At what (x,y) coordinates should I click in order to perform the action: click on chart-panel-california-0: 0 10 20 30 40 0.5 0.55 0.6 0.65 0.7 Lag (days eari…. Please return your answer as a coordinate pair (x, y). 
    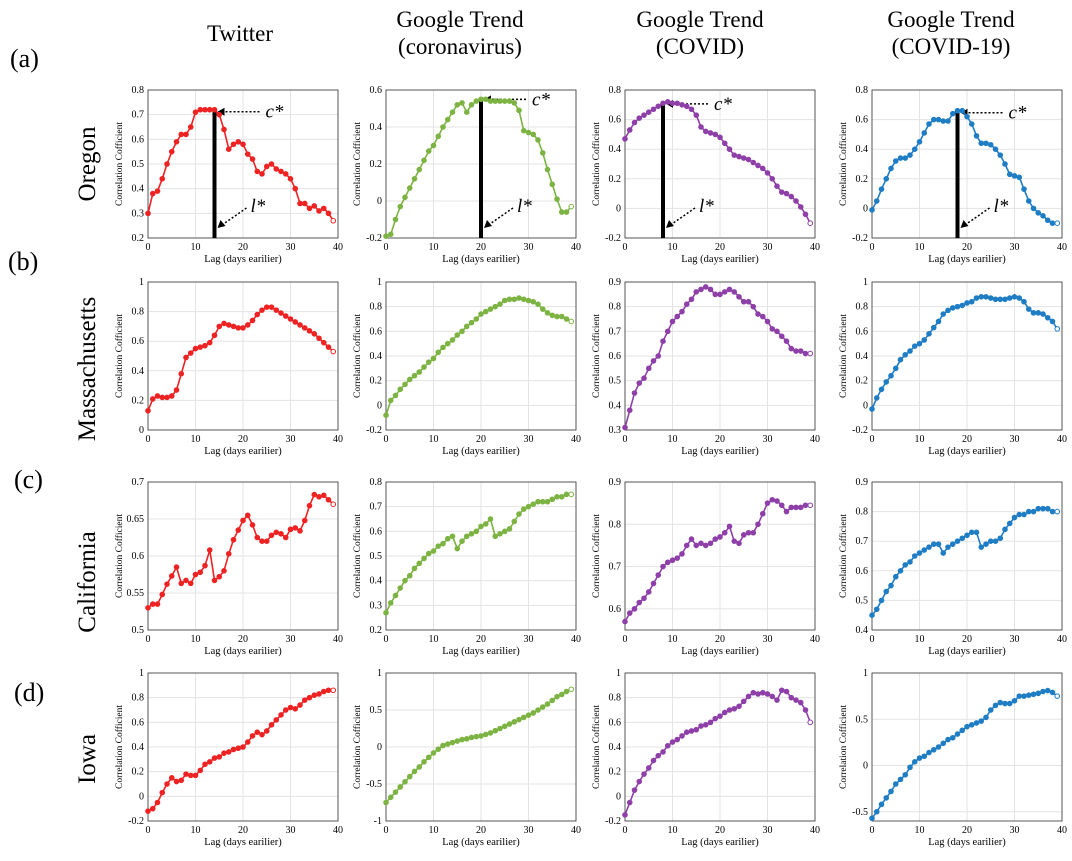
    Looking at the image, I should click on (228, 567).